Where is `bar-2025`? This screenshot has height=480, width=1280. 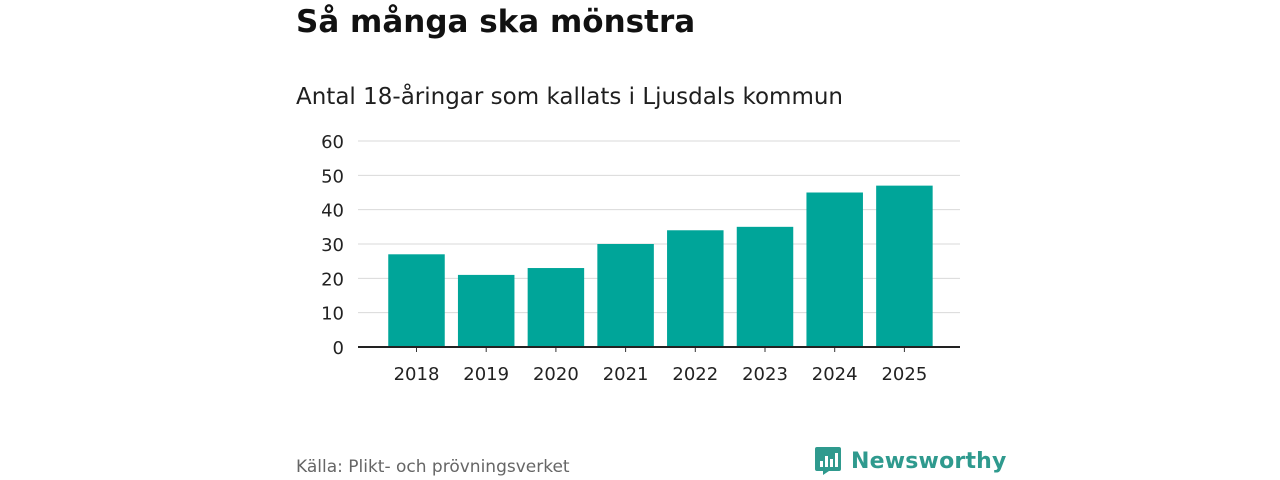
bar-2025 is located at coordinates (904, 266).